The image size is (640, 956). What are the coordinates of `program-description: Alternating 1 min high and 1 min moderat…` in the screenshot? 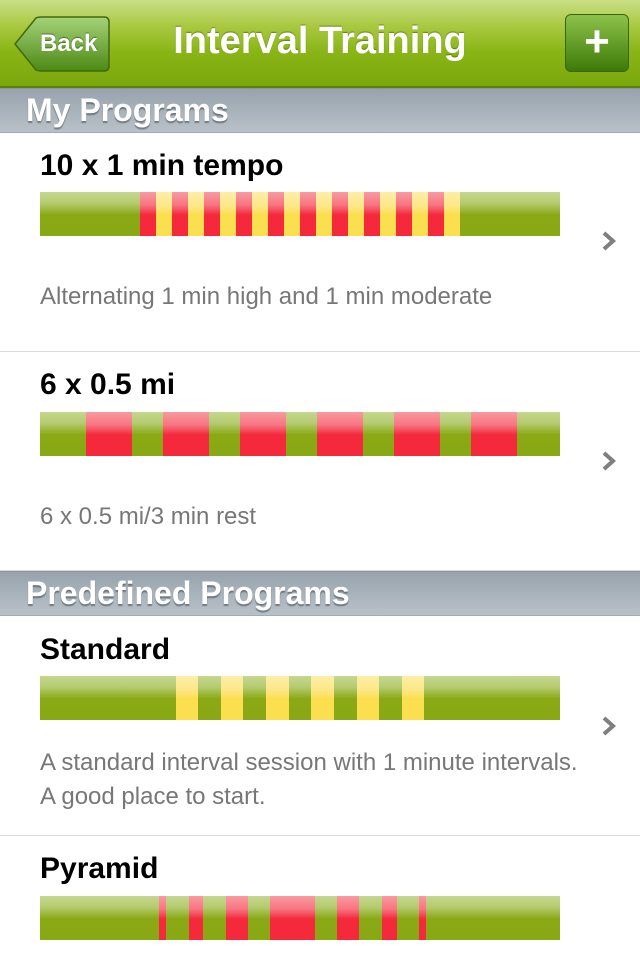 It's located at (266, 296).